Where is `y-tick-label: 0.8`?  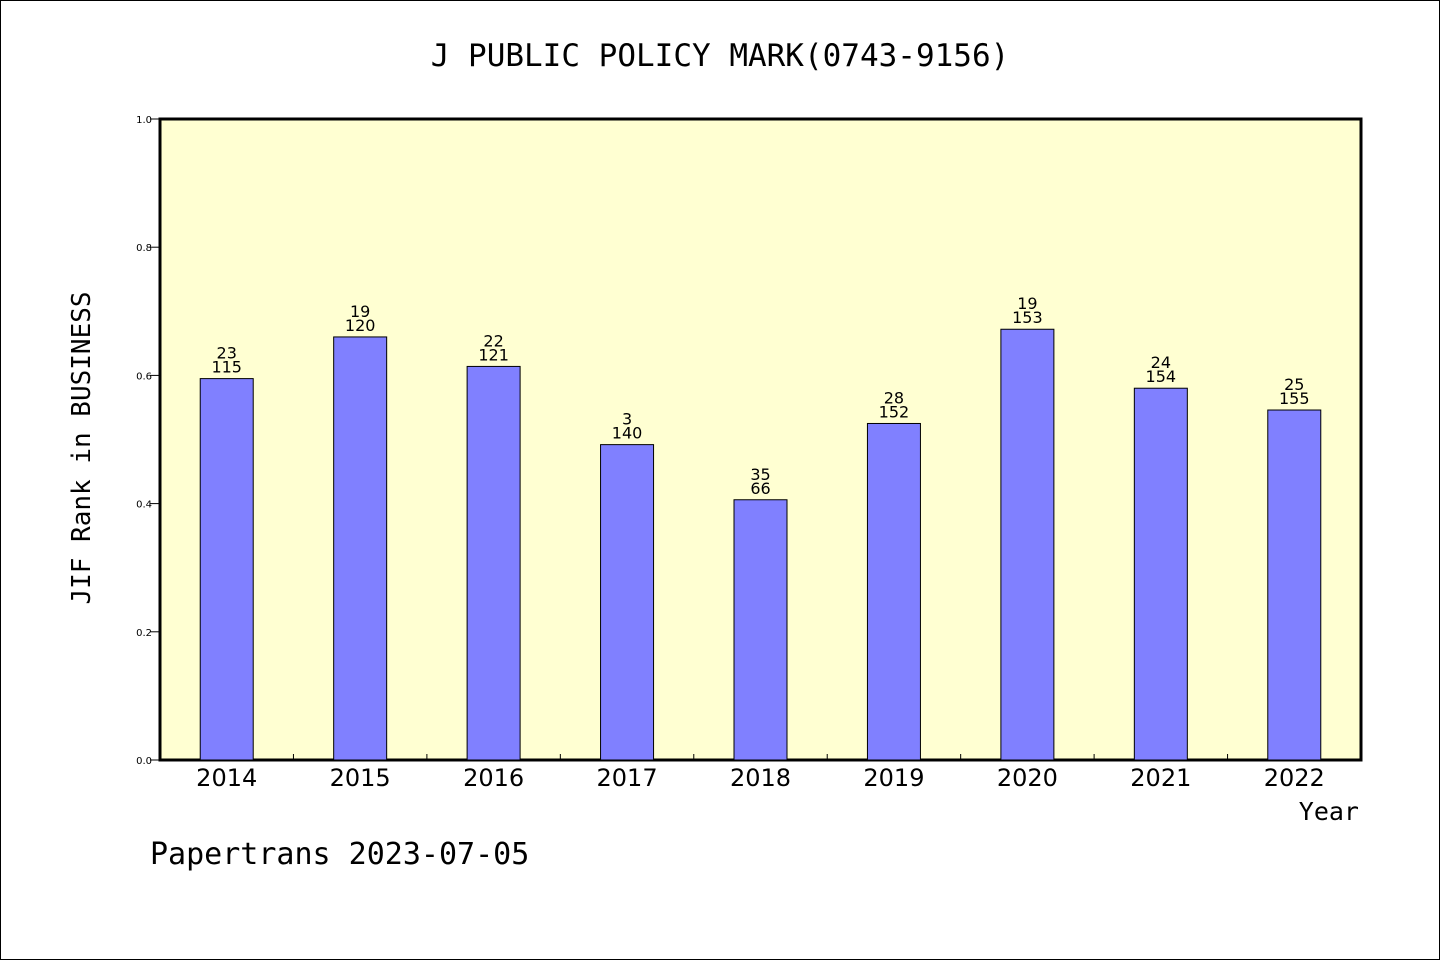 y-tick-label: 0.8 is located at coordinates (144, 248).